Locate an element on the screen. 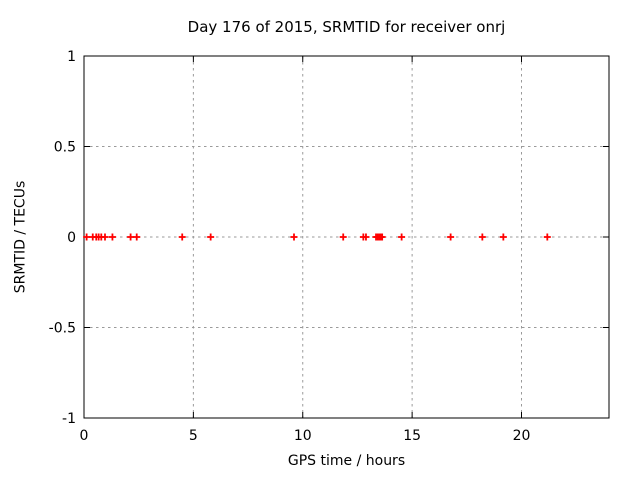  y-tick-label: 0 is located at coordinates (71, 238).